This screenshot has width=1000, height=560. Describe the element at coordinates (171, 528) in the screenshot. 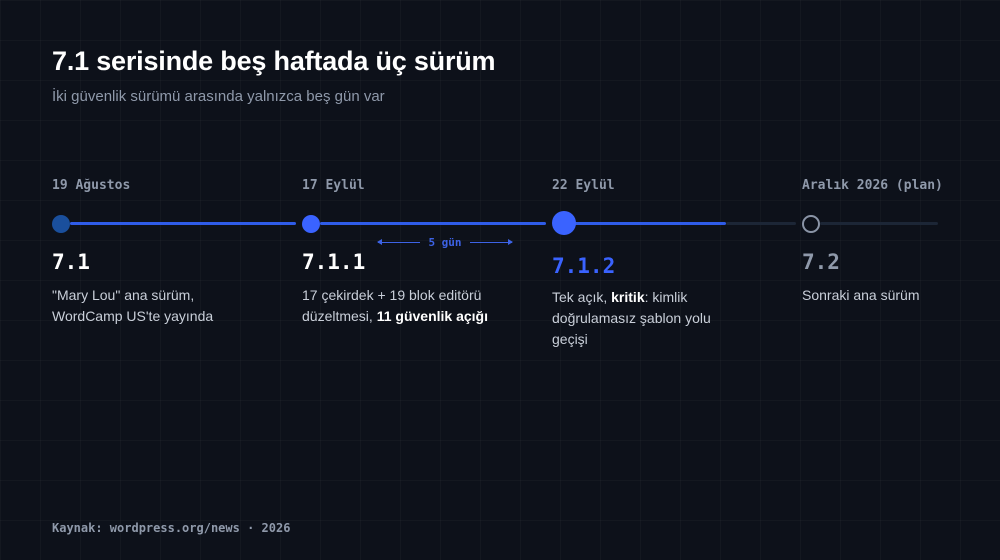

I see `source-footer: Kaynak: wordpress.org/news · 2026` at that location.